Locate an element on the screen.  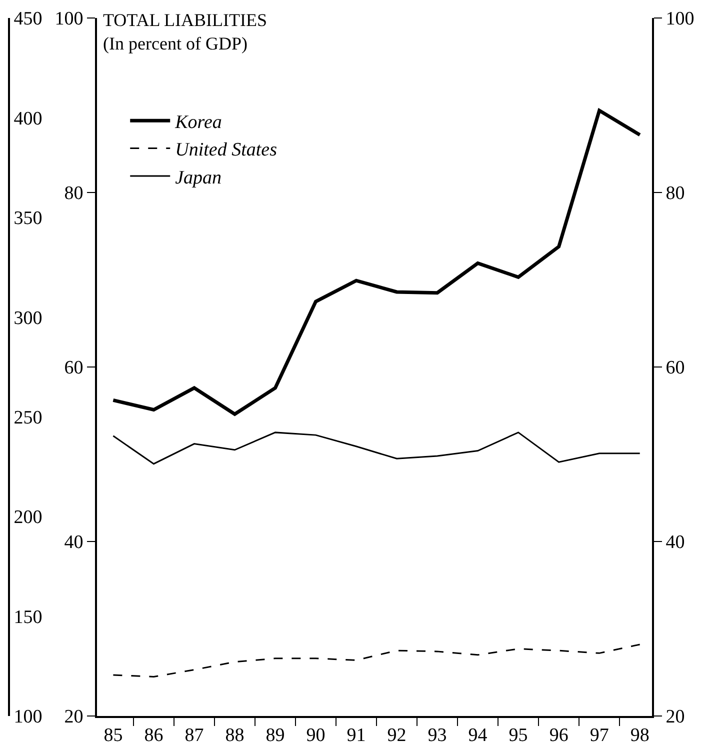
x-tick-label: 90 is located at coordinates (316, 735).